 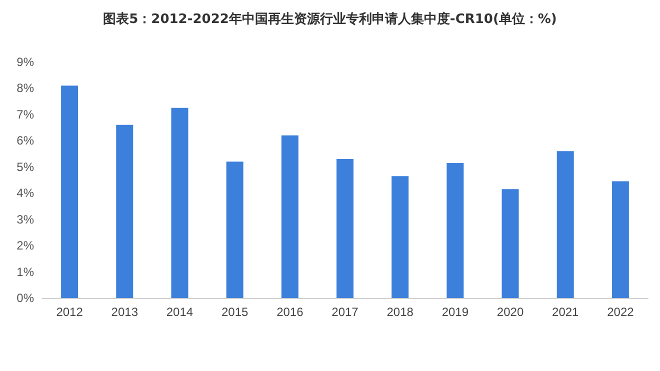 I want to click on x-tick-label: 2012, so click(x=70, y=312).